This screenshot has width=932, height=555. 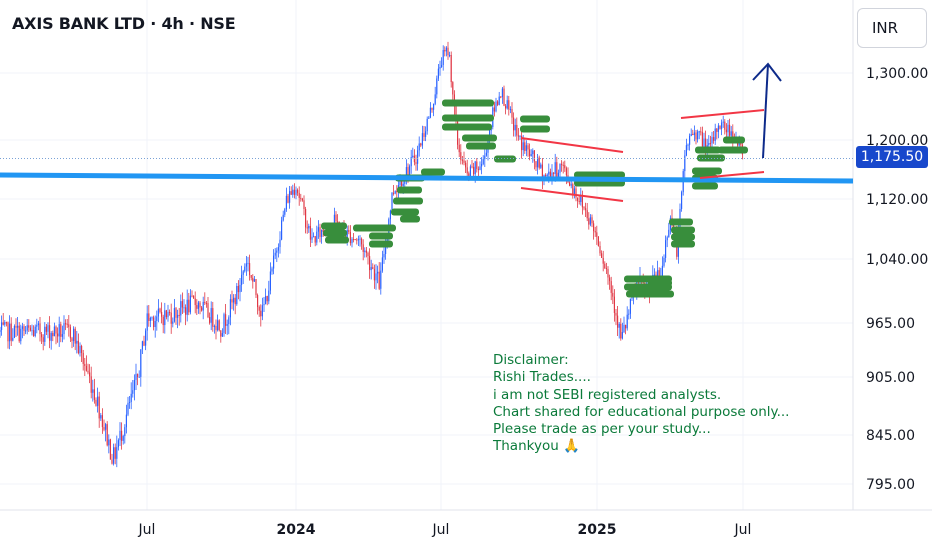 What do you see at coordinates (897, 200) in the screenshot?
I see `y-tick-label: 1,120.00` at bounding box center [897, 200].